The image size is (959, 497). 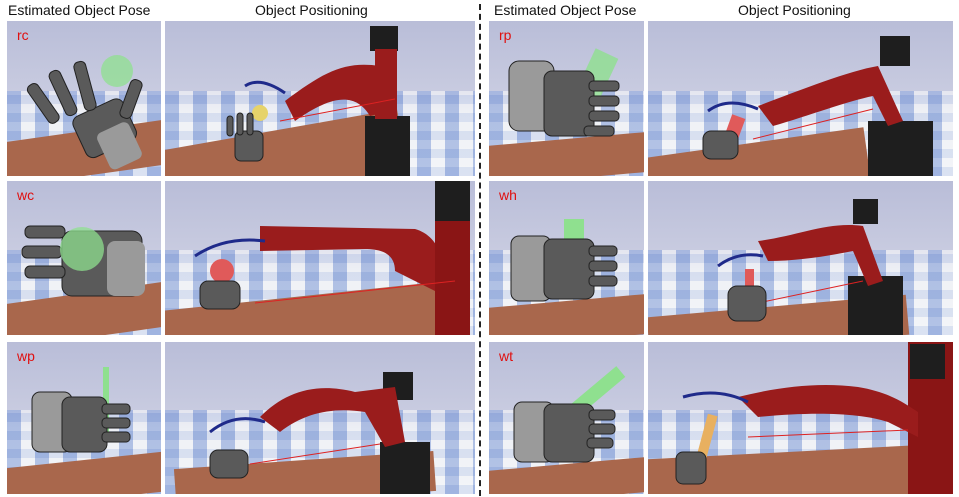 What do you see at coordinates (332, 258) in the screenshot?
I see `robot-scene-wc` at bounding box center [332, 258].